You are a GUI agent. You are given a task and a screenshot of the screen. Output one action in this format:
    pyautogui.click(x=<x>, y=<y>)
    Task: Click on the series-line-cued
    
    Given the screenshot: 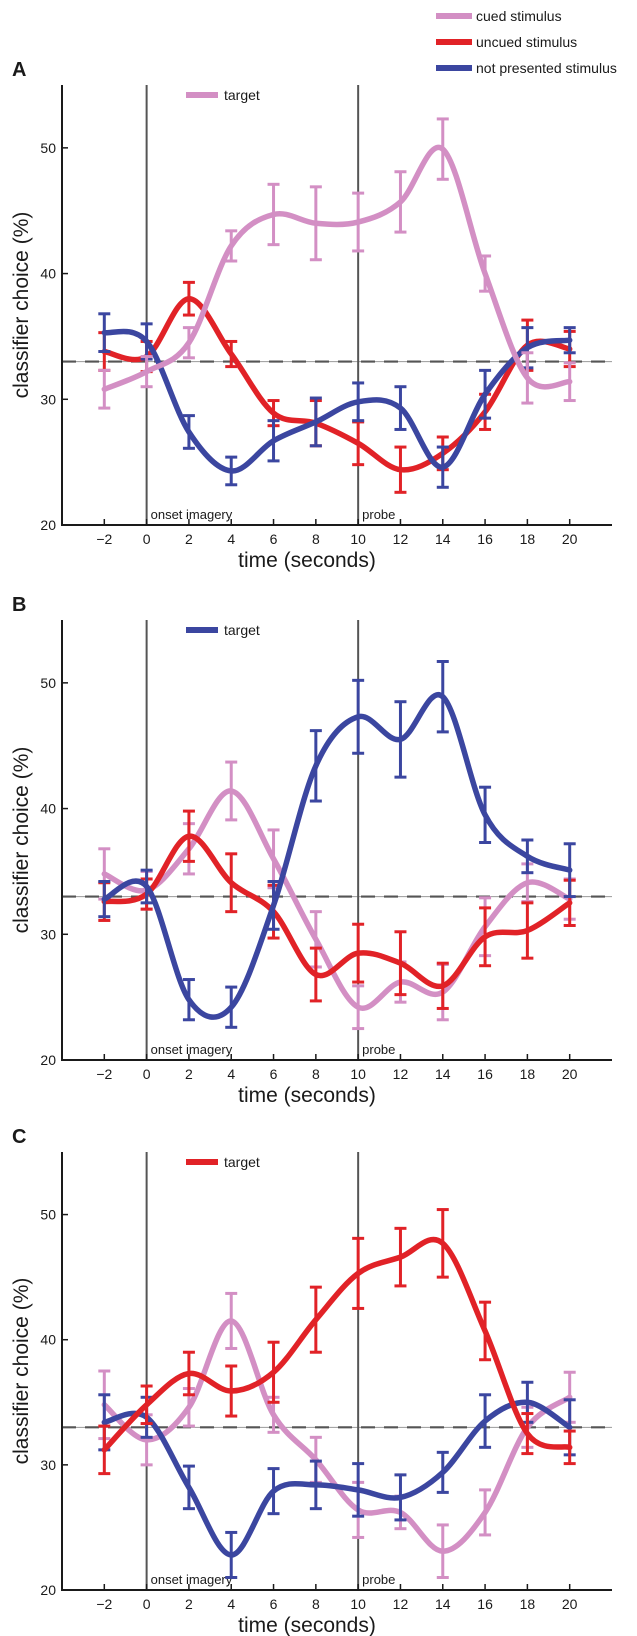 What is the action you would take?
    pyautogui.click(x=337, y=268)
    